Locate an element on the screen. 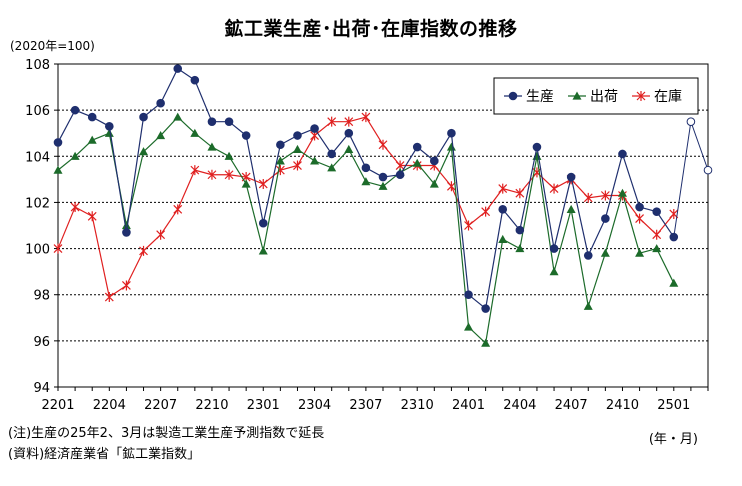  legend-label: 出荷 is located at coordinates (604, 97).